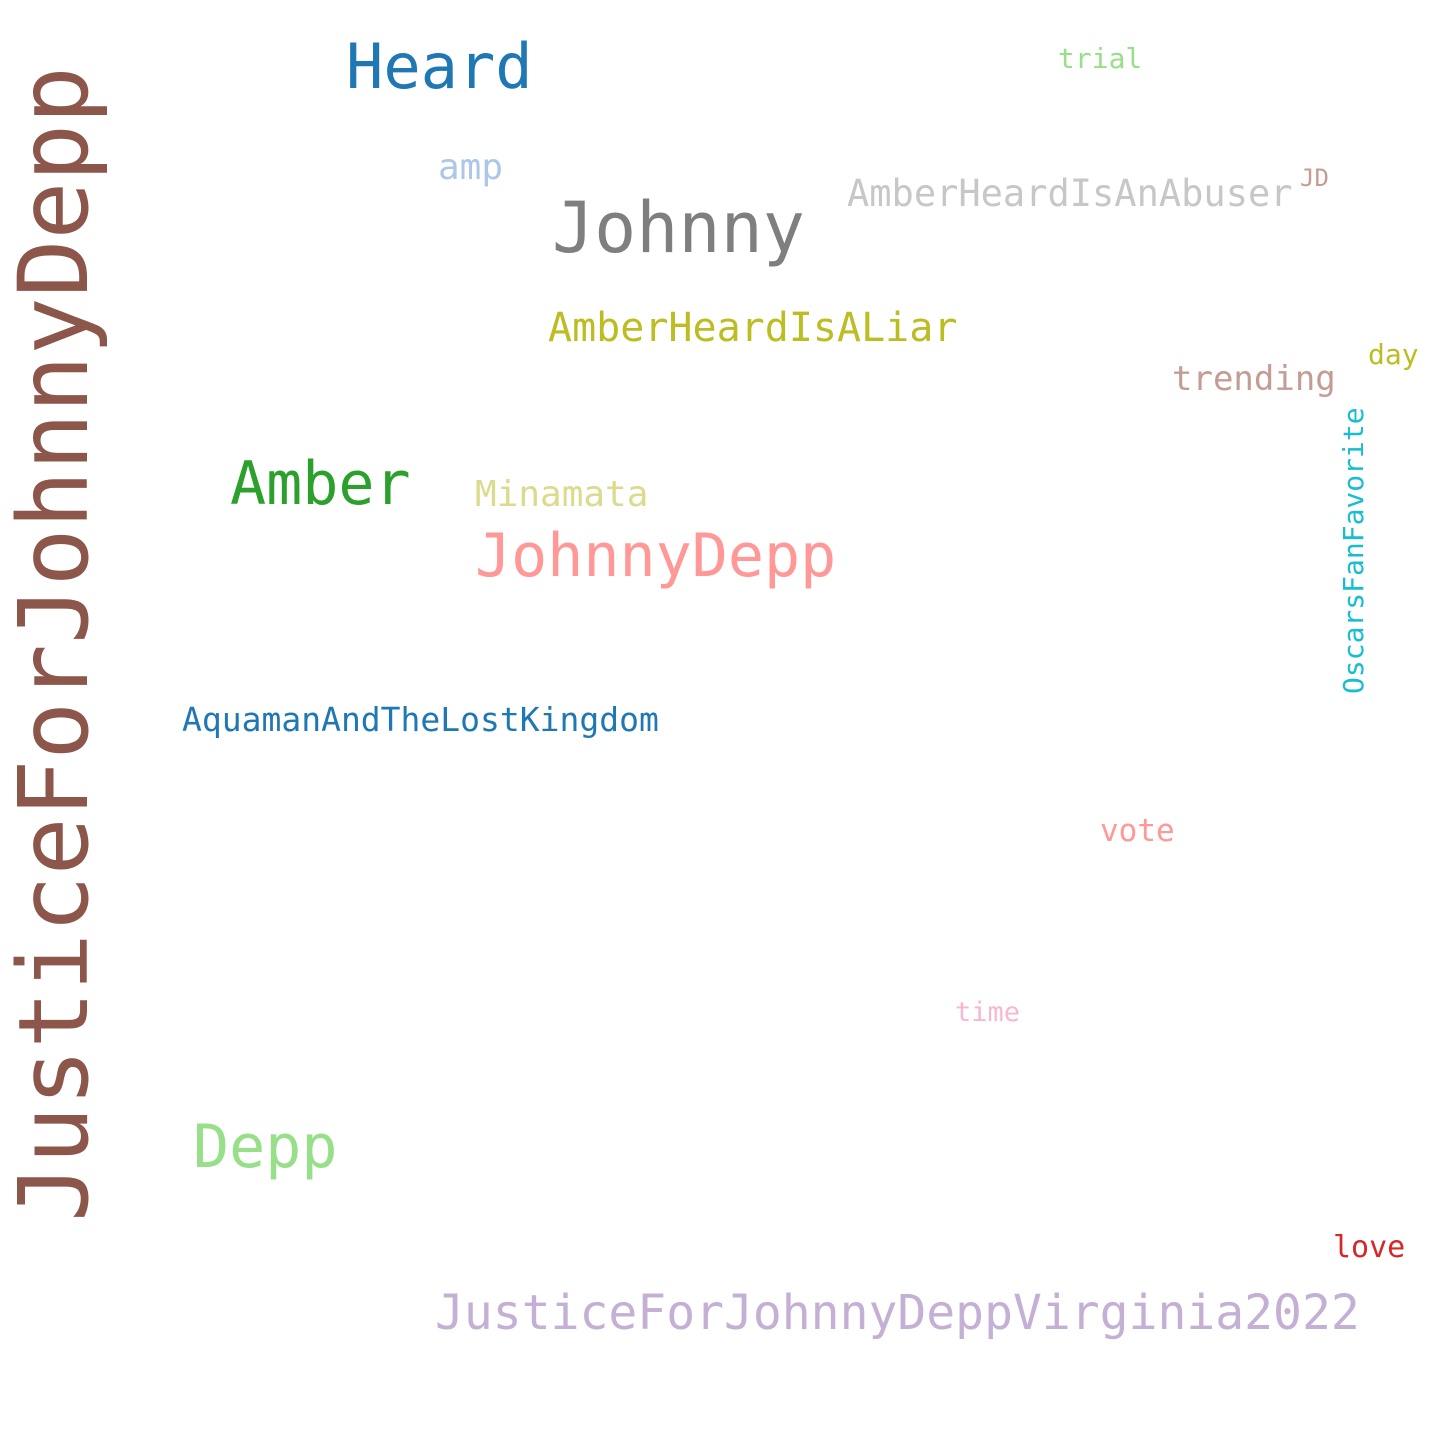  What do you see at coordinates (562, 494) in the screenshot?
I see `word-minamata: Minamata` at bounding box center [562, 494].